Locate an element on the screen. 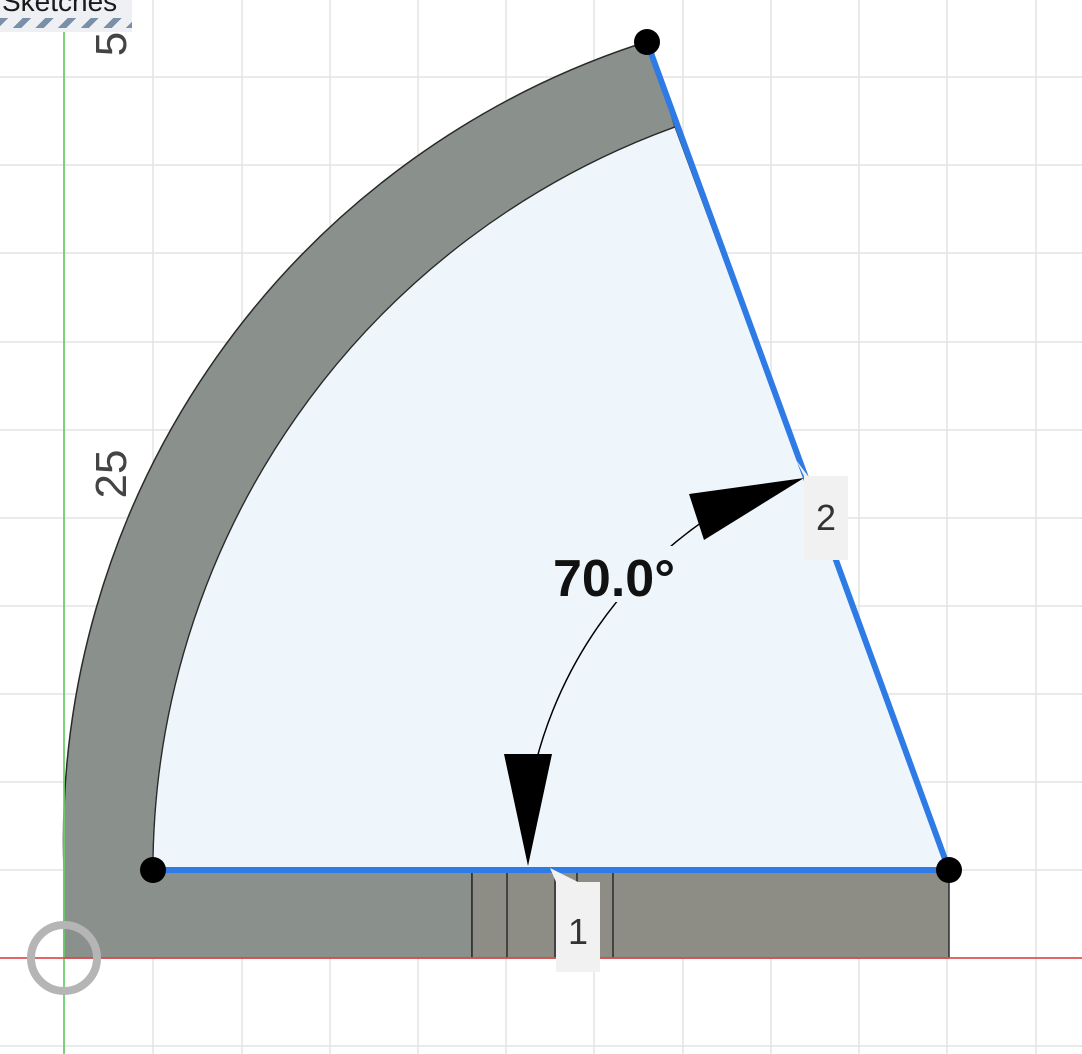 The height and width of the screenshot is (1054, 1082). constraint-tag-2: 2 is located at coordinates (822, 510).